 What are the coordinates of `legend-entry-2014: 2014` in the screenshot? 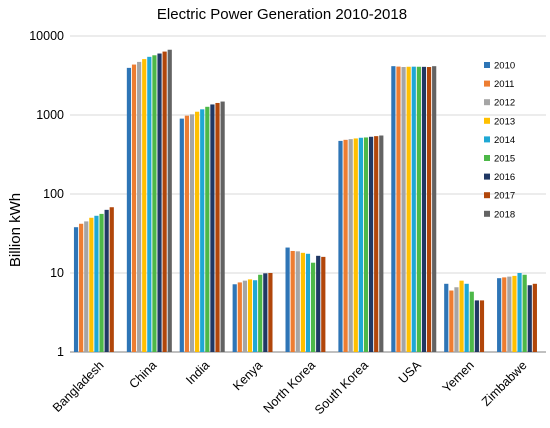 It's located at (499, 140).